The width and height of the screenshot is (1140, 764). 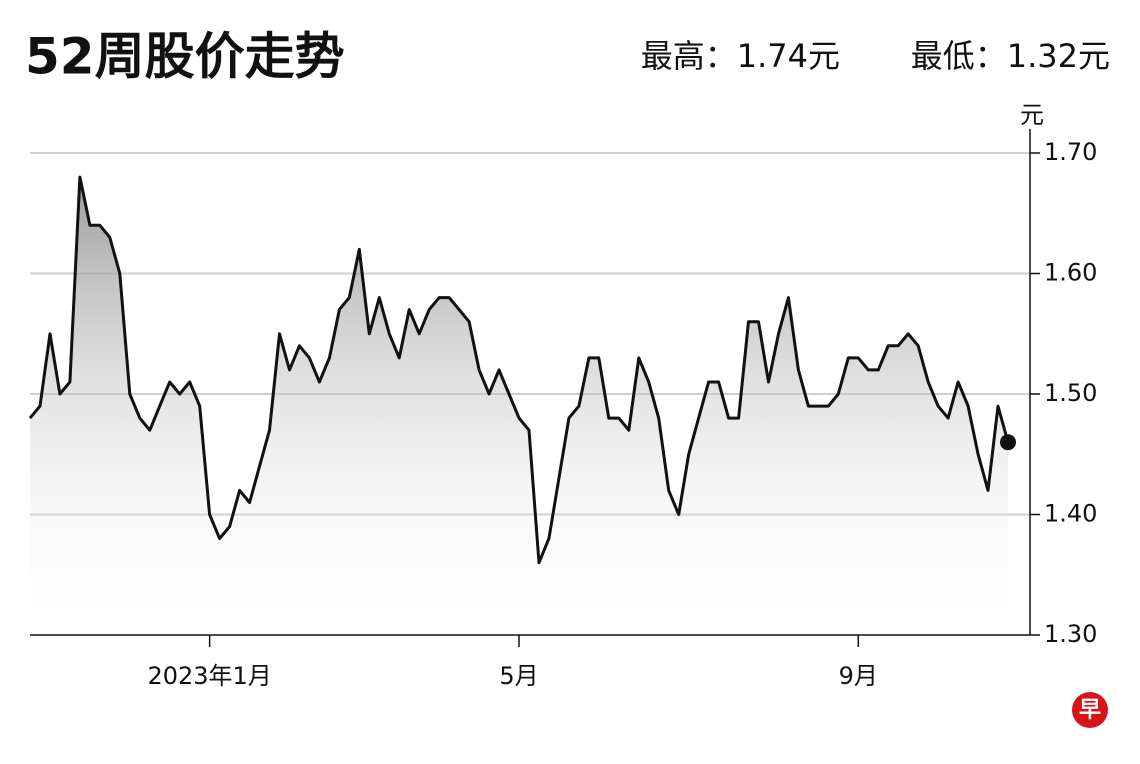 What do you see at coordinates (1032, 115) in the screenshot?
I see `y-unit: 元` at bounding box center [1032, 115].